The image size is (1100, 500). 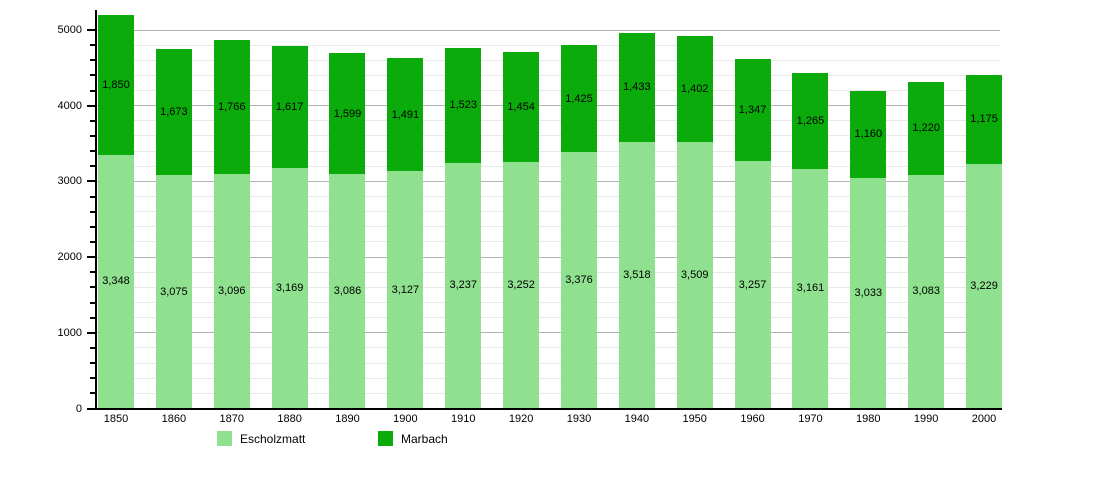 I want to click on bar-value-label: 3,237, so click(x=463, y=285).